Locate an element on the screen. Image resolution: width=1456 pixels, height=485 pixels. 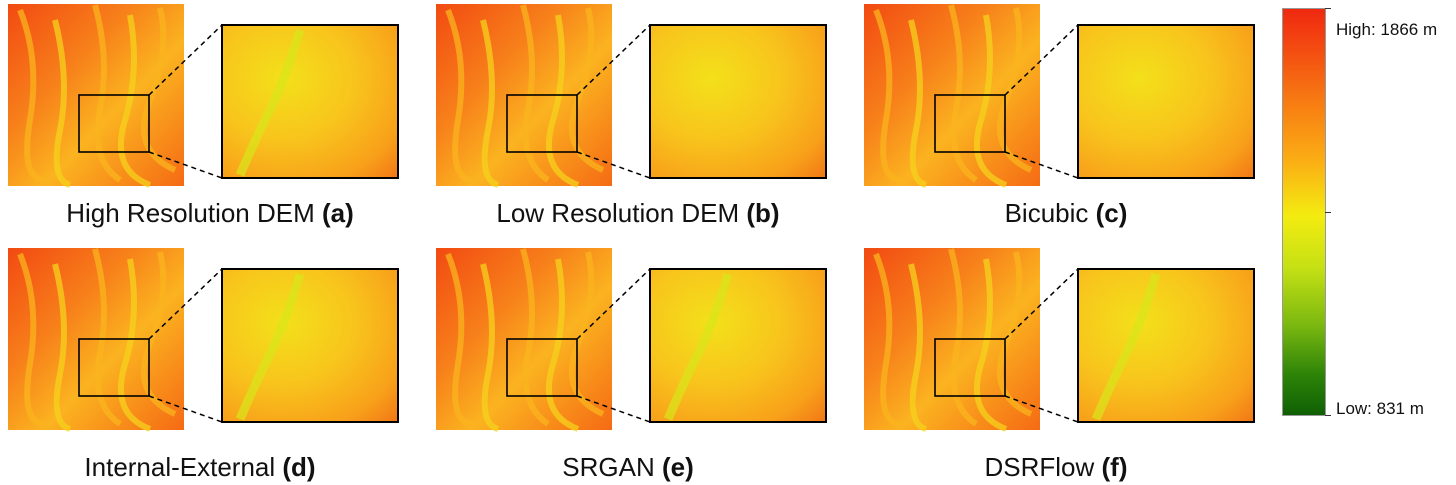
panel-e is located at coordinates (638, 364).